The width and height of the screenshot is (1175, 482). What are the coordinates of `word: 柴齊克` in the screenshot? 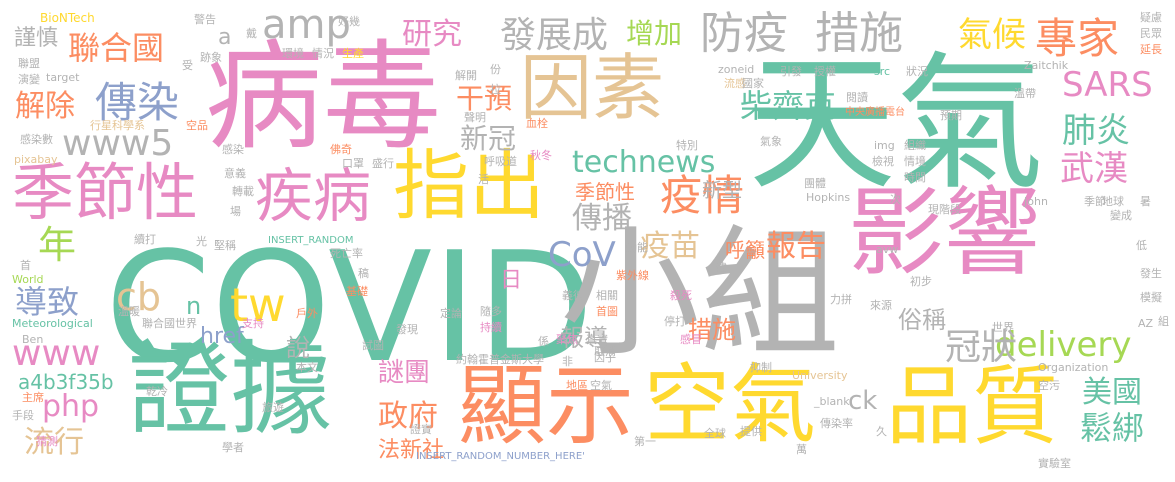 It's located at (788, 106).